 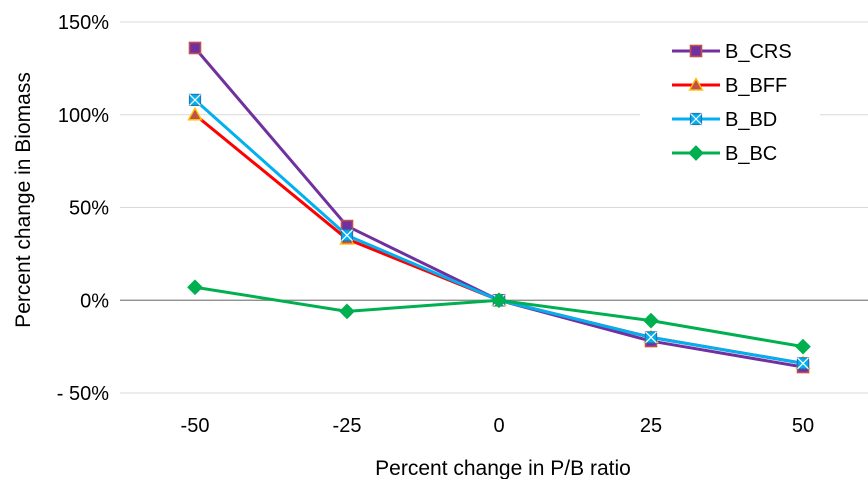 I want to click on x-tick-label: 25, so click(x=651, y=426).